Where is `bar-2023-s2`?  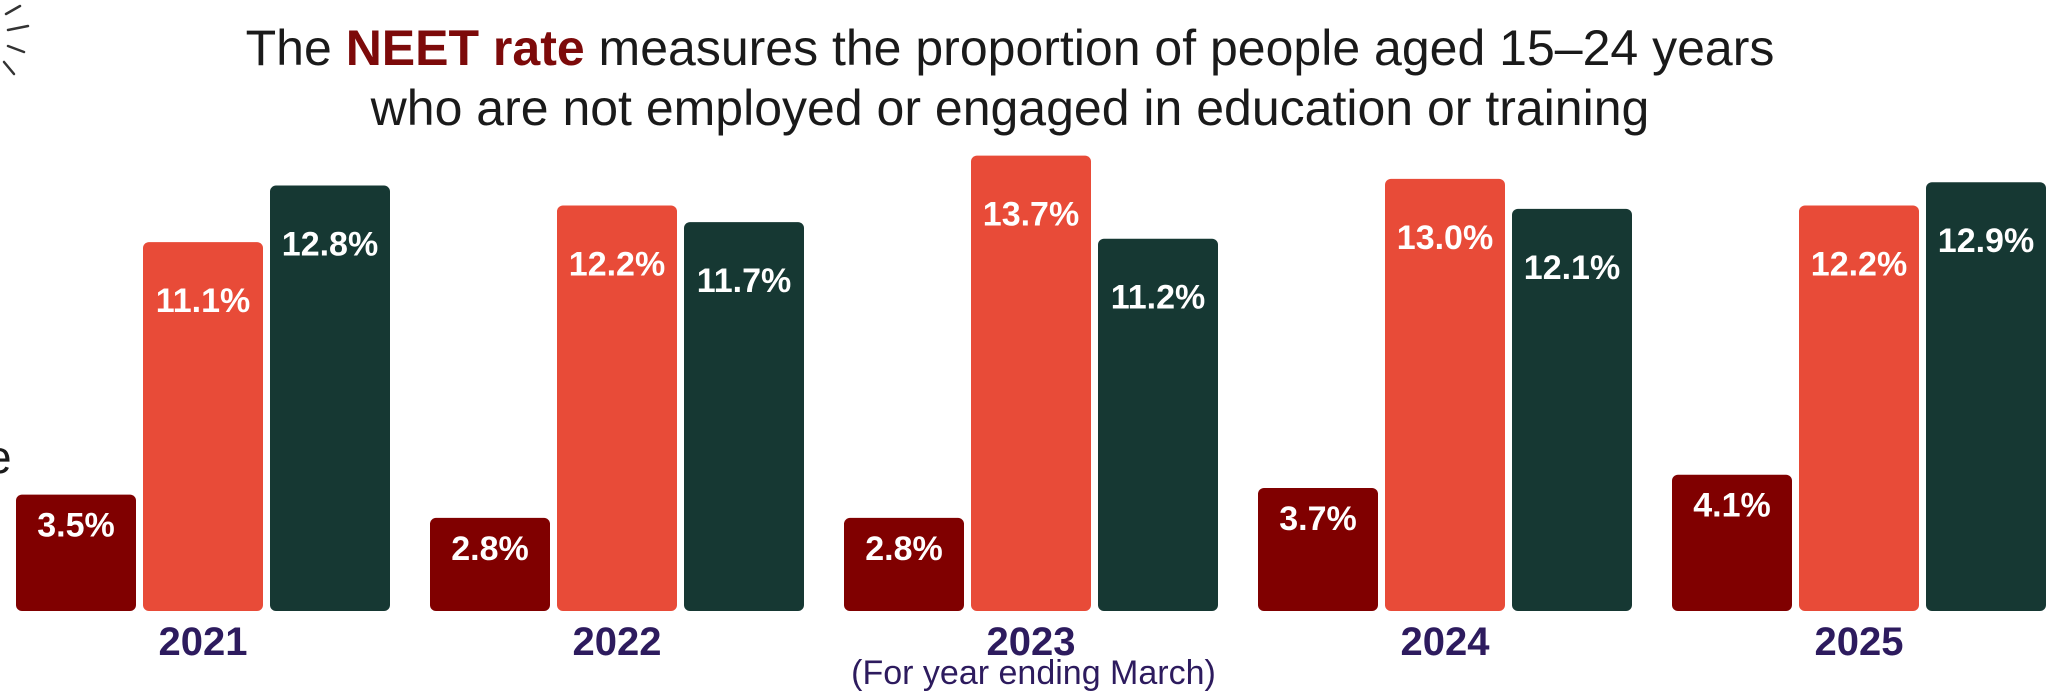
bar-2023-s2 is located at coordinates (1031, 383).